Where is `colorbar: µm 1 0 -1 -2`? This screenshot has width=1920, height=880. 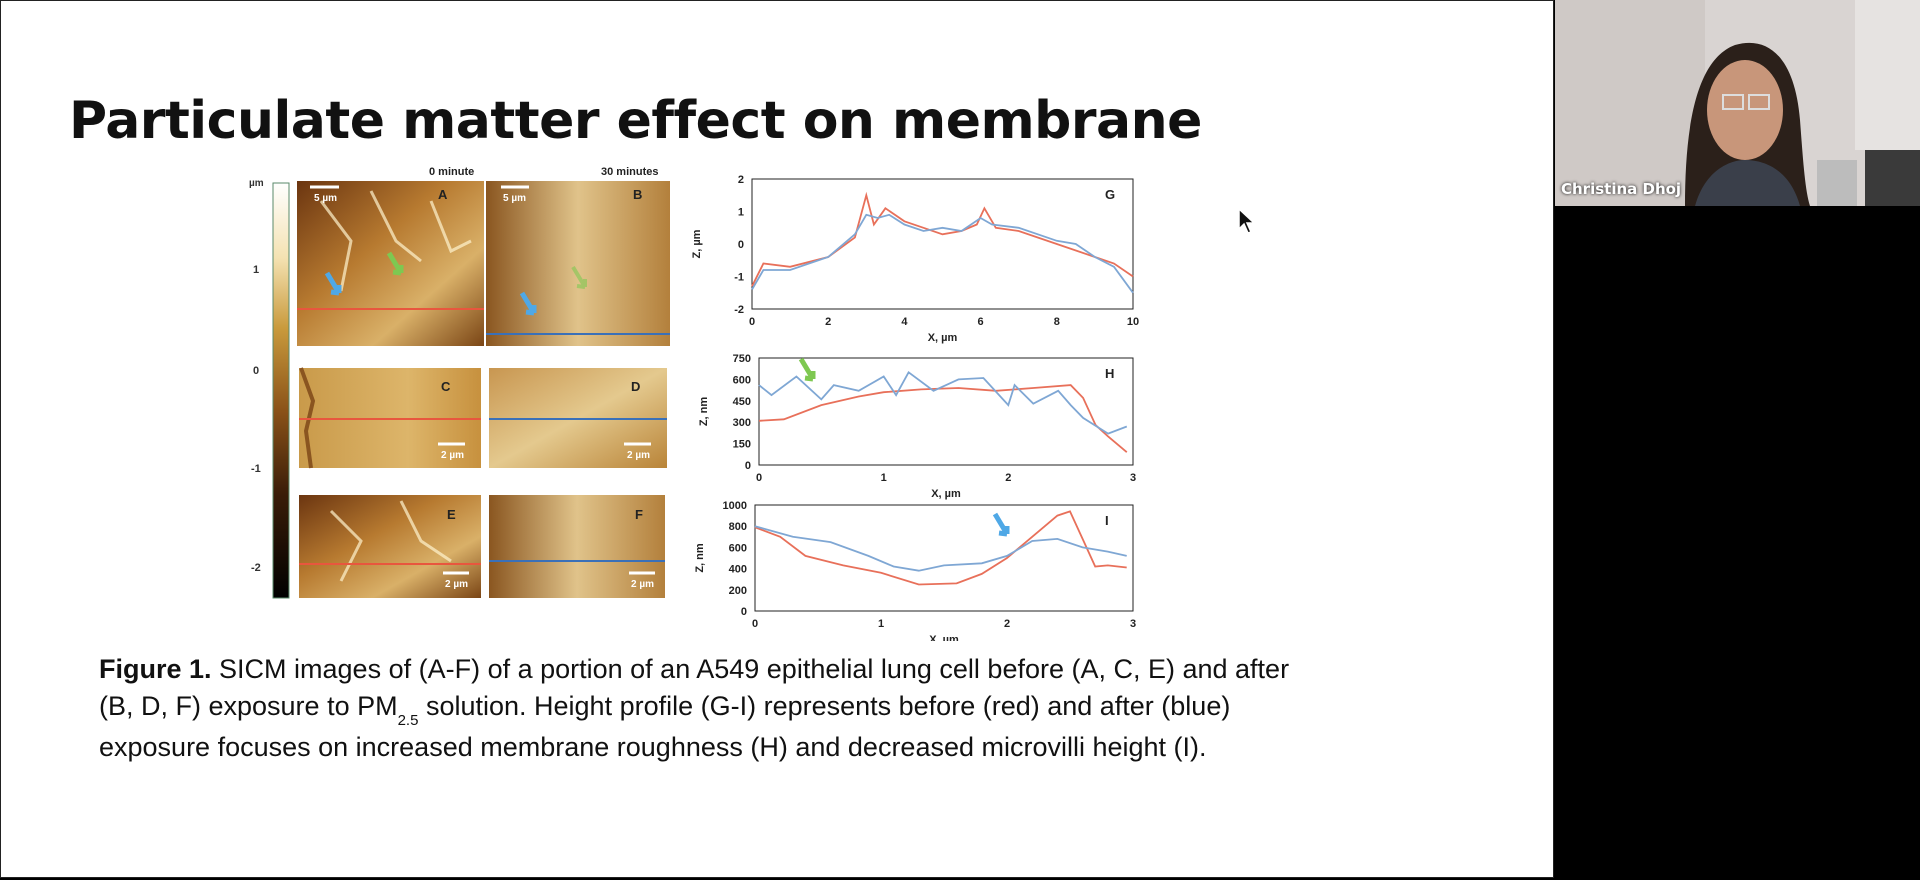
colorbar: µm 1 0 -1 -2 is located at coordinates (269, 388).